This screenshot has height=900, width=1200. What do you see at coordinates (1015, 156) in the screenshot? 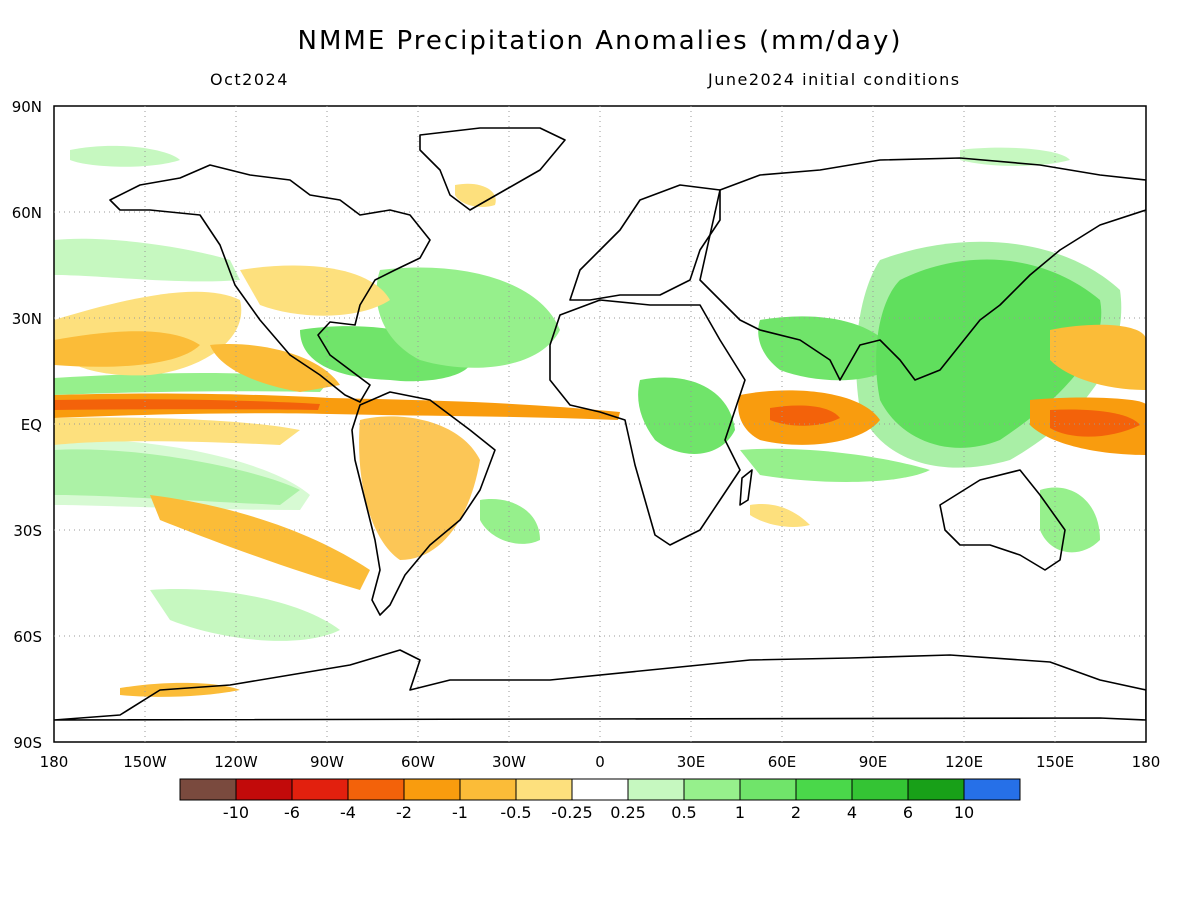
I see `wet-siberia` at bounding box center [1015, 156].